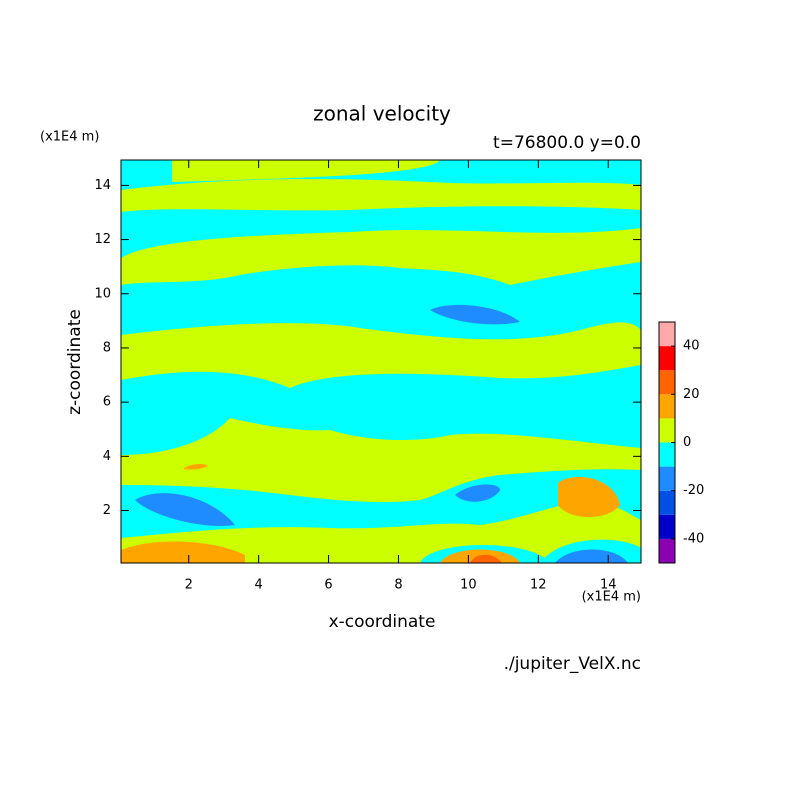 This screenshot has width=804, height=808. I want to click on x-tick-label: 4, so click(259, 585).